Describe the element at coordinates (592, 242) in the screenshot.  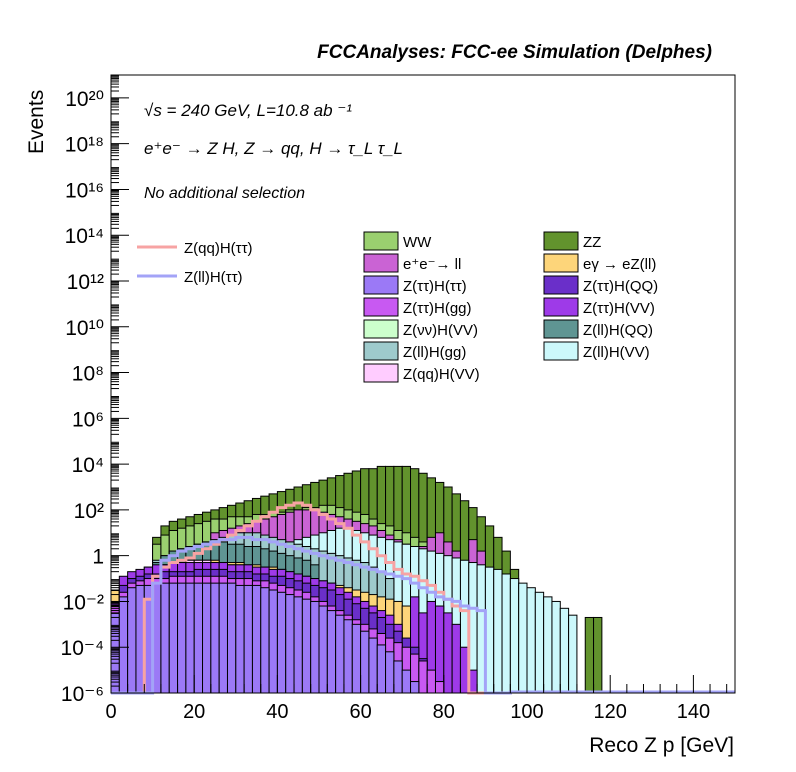
I see `legend-entry-label: ZZ` at that location.